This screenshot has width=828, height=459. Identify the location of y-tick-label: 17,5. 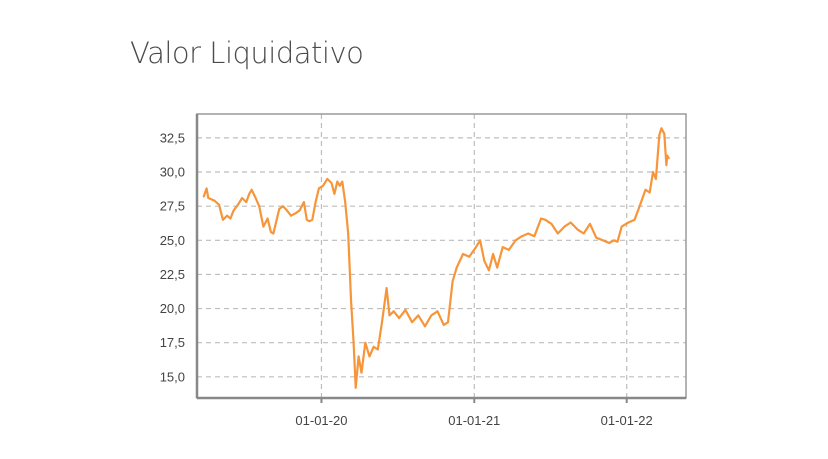
(172, 342).